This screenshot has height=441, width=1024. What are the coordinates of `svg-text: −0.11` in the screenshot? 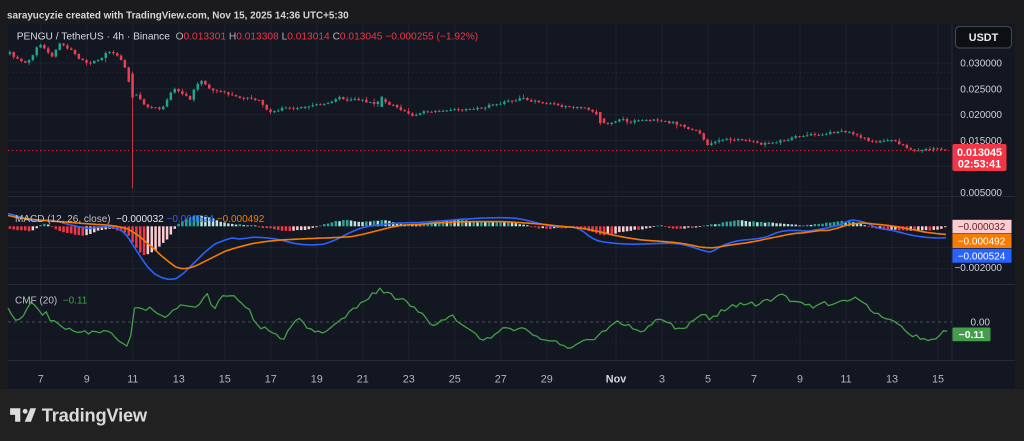 It's located at (972, 335).